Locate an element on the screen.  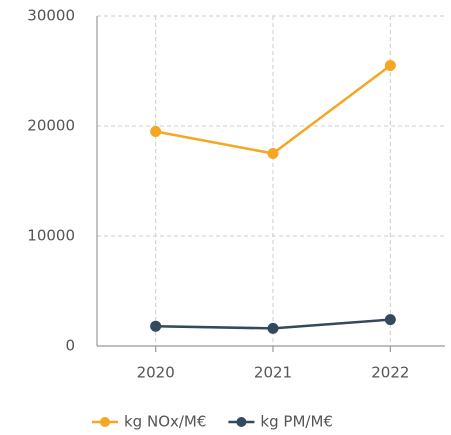
y-tick-label: 0 is located at coordinates (70, 346).